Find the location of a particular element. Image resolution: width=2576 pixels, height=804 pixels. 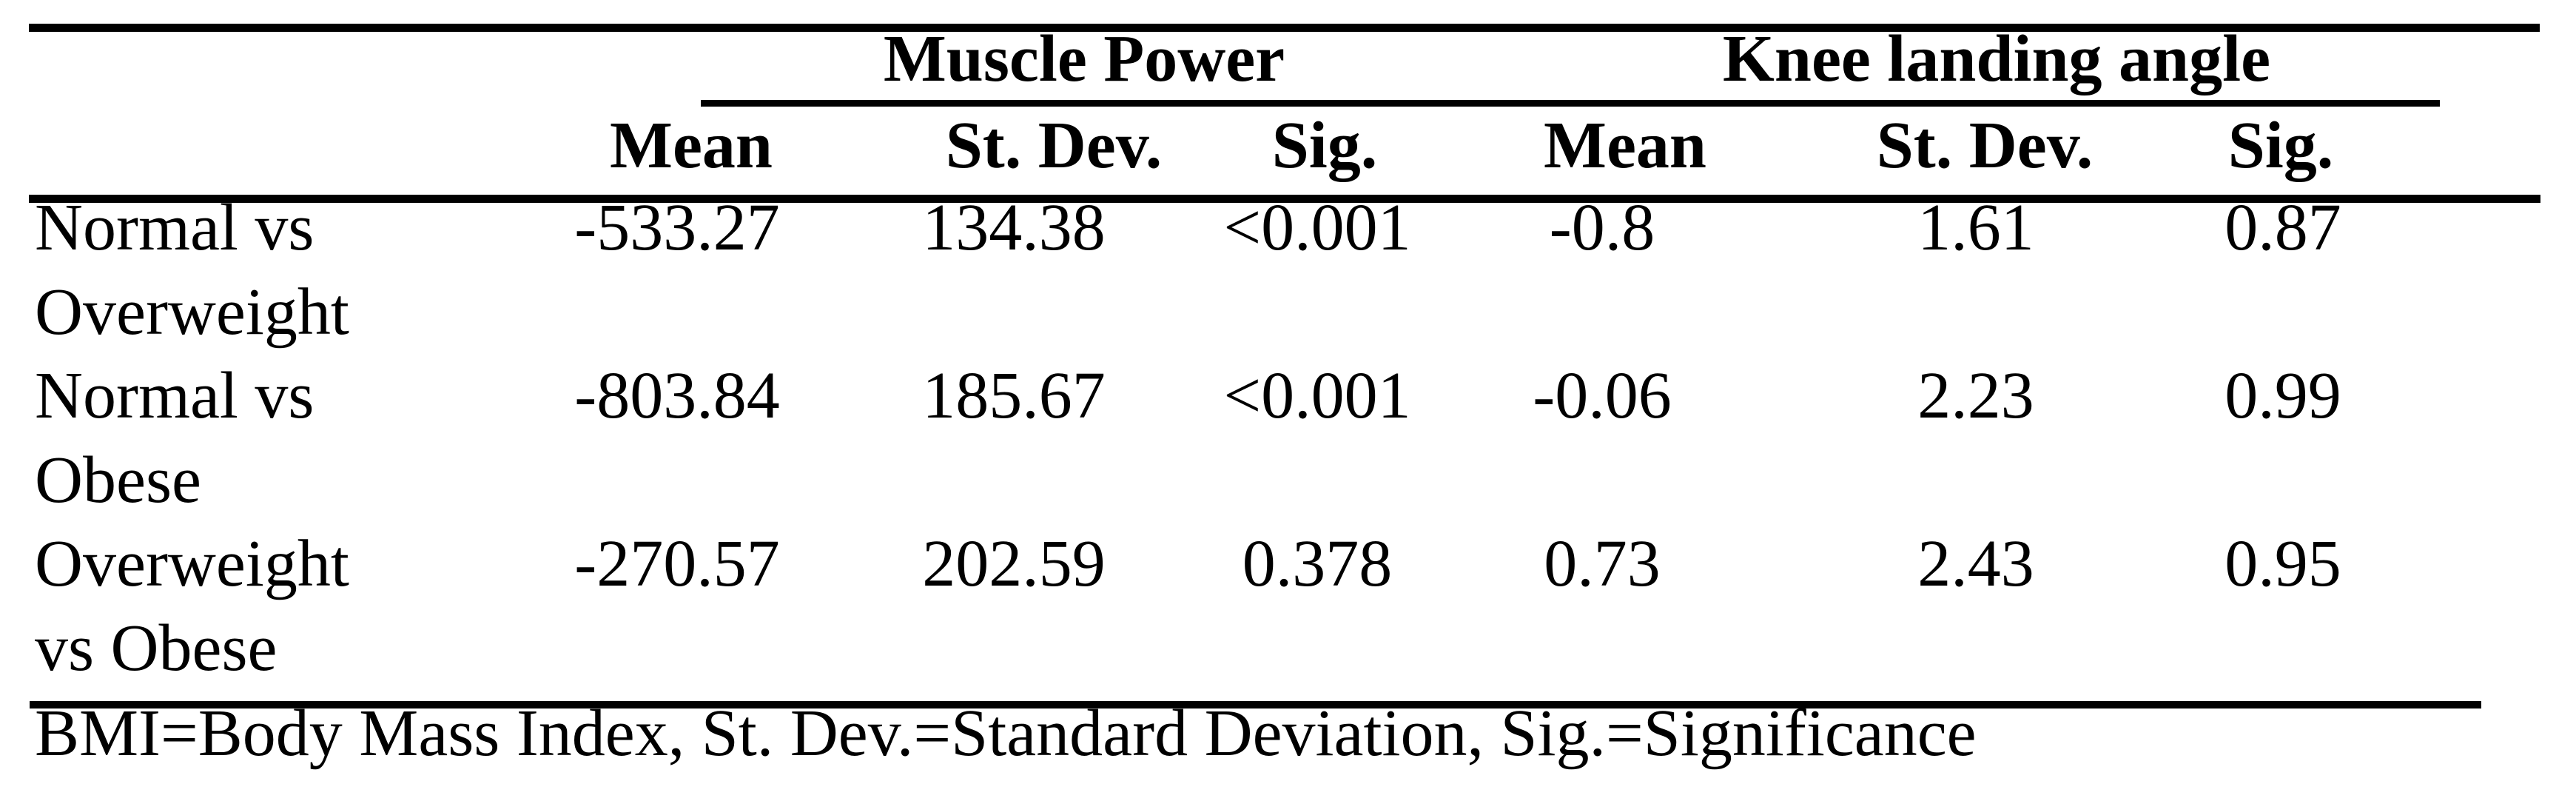

cell-kla-sig: 0.95 is located at coordinates (2282, 563).